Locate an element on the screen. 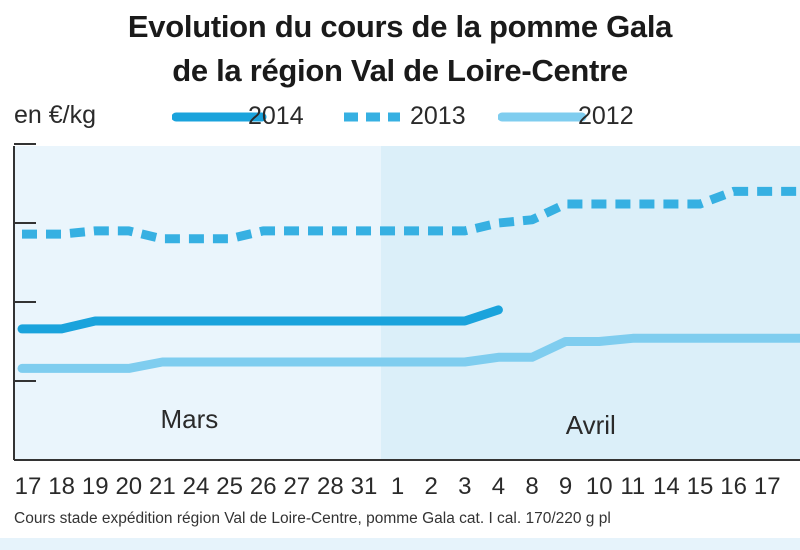 The image size is (800, 550). legend-label-2014: 2014 is located at coordinates (276, 116).